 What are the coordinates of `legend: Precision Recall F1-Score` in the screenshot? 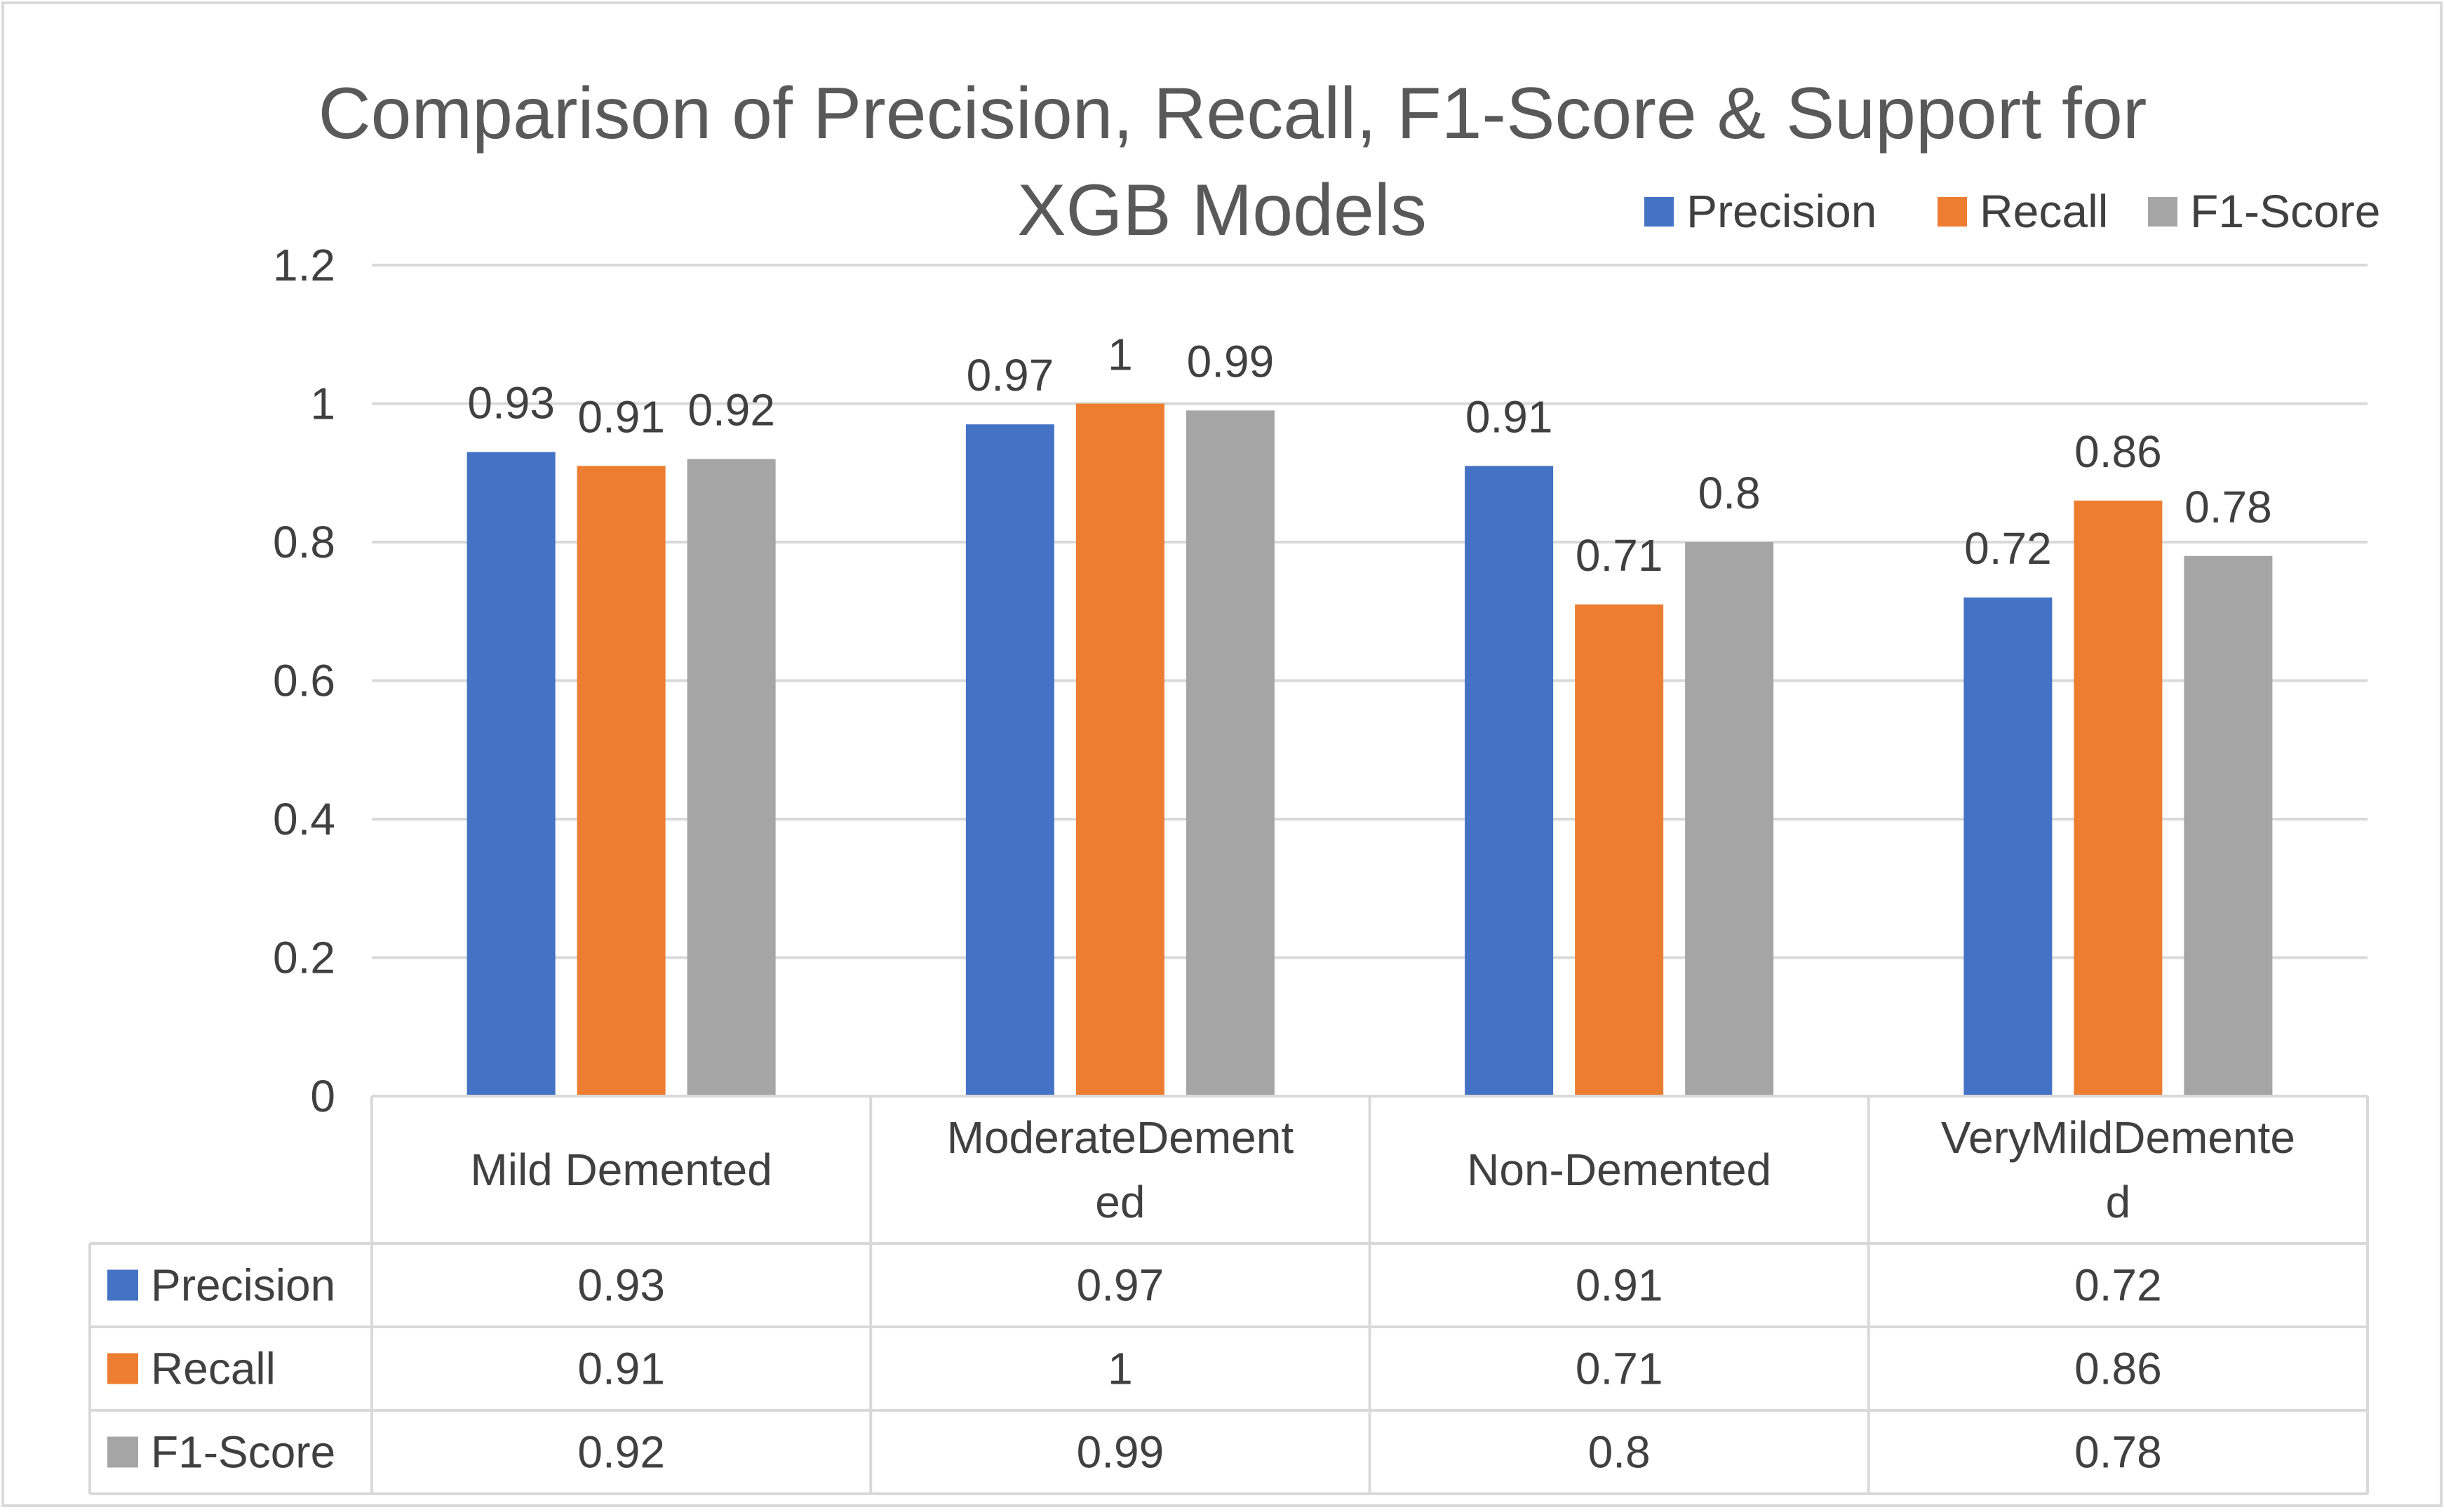 It's located at (2012, 211).